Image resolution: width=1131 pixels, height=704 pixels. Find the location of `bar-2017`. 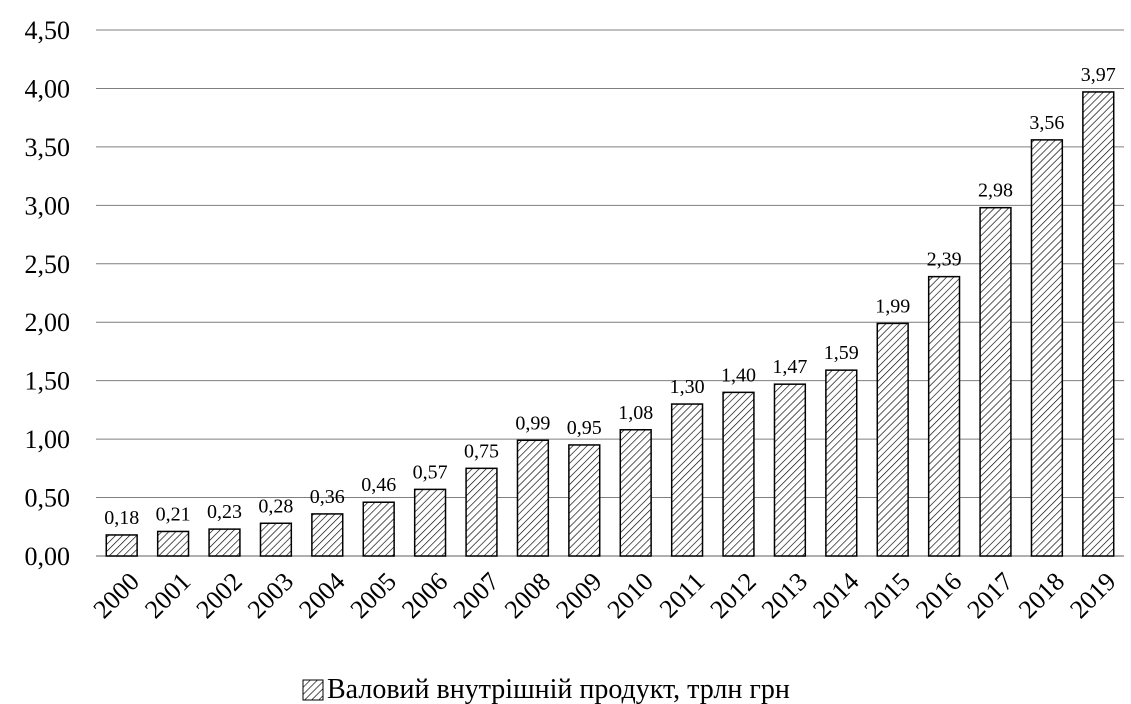

bar-2017 is located at coordinates (995, 381).